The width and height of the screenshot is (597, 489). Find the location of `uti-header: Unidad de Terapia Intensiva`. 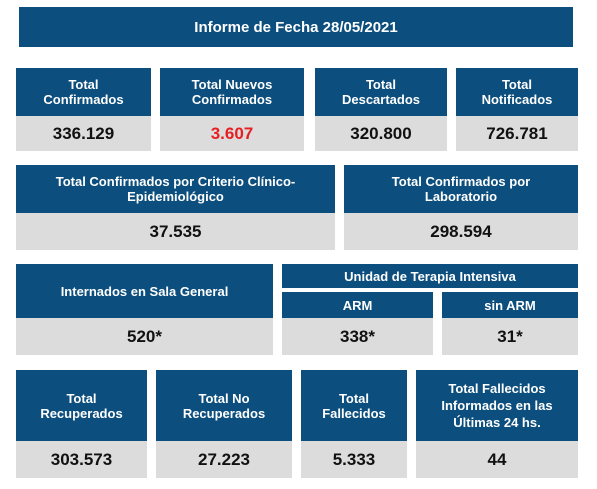

uti-header: Unidad de Terapia Intensiva is located at coordinates (430, 276).